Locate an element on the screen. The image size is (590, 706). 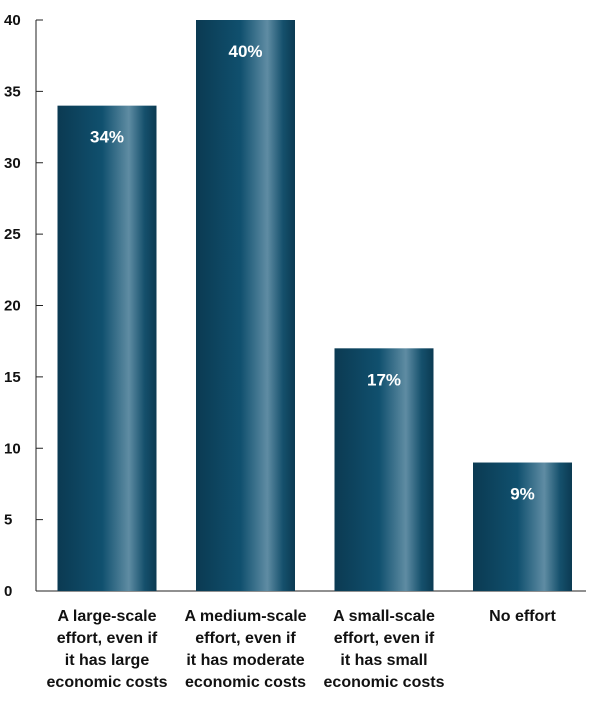
category-label-line: A medium-scale is located at coordinates (245, 616).